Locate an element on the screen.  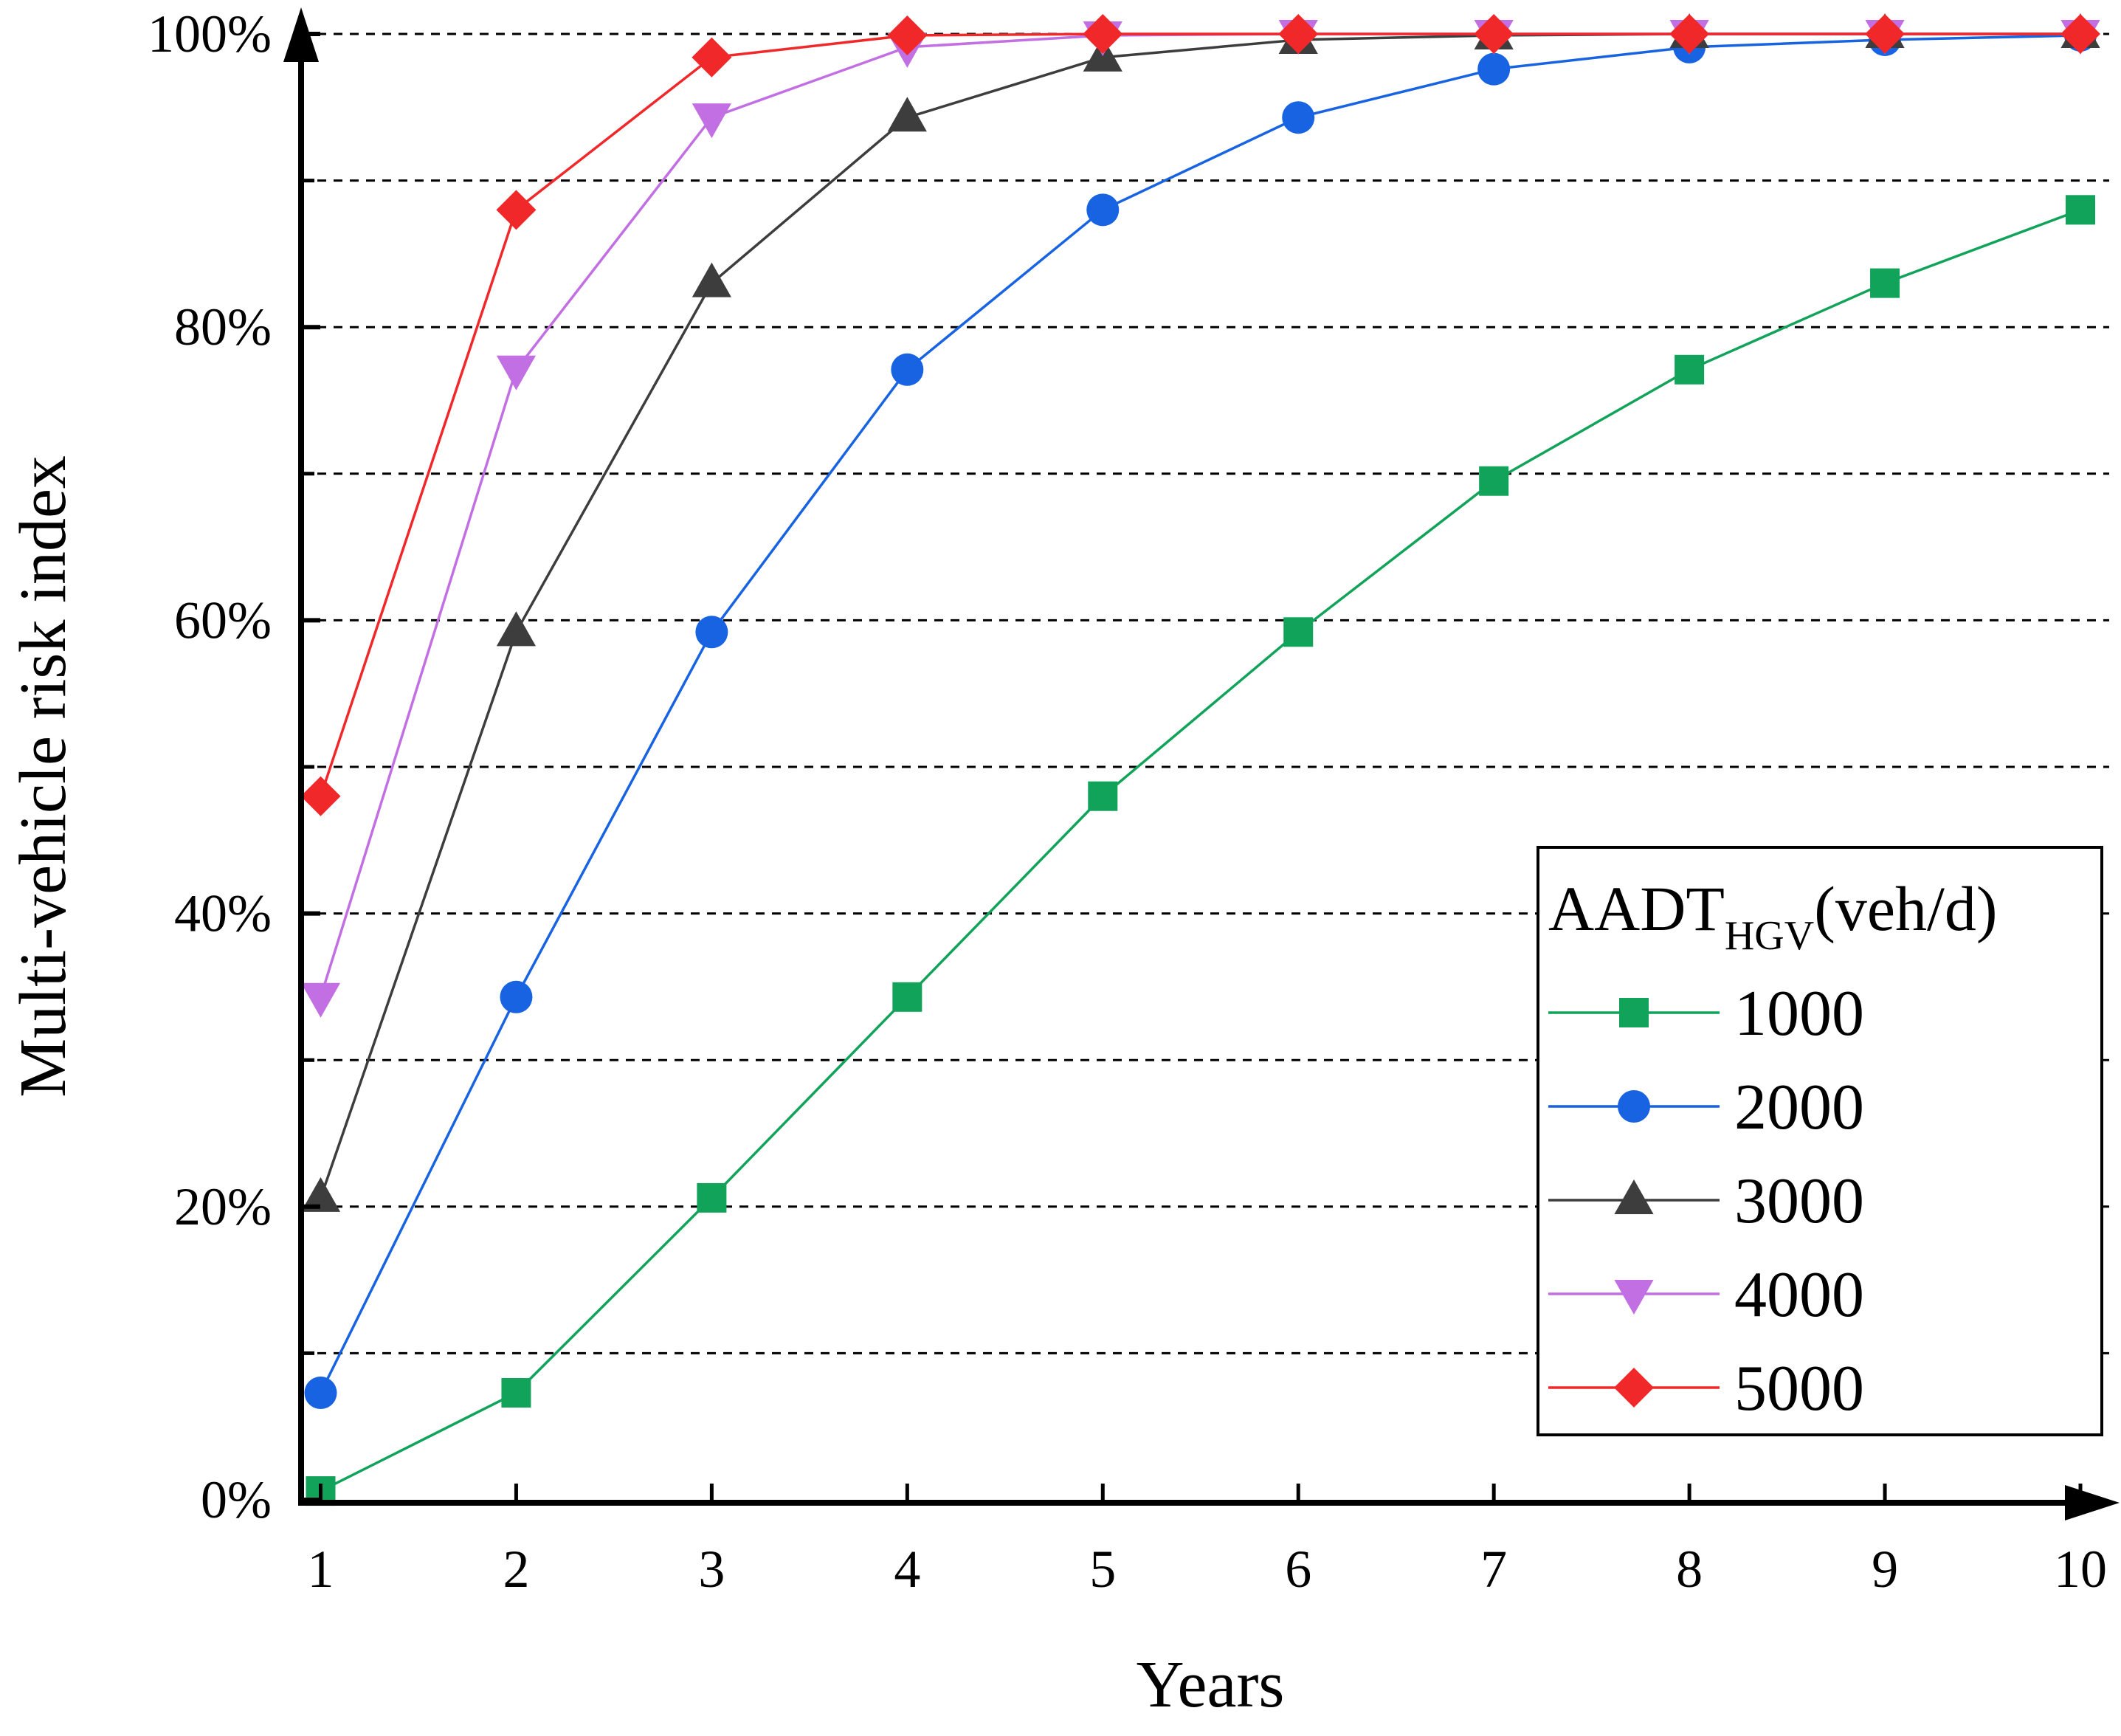
y-tick-label: 80% is located at coordinates (223, 326).